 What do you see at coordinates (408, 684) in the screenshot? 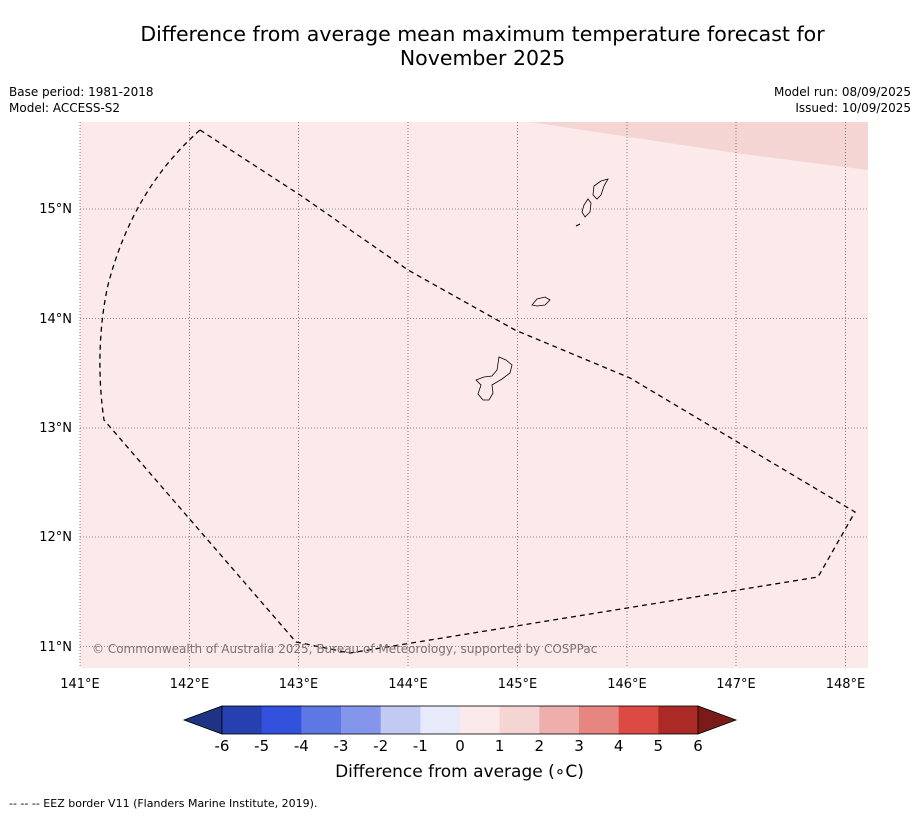
I see `lon-label-144e: 144°E` at bounding box center [408, 684].